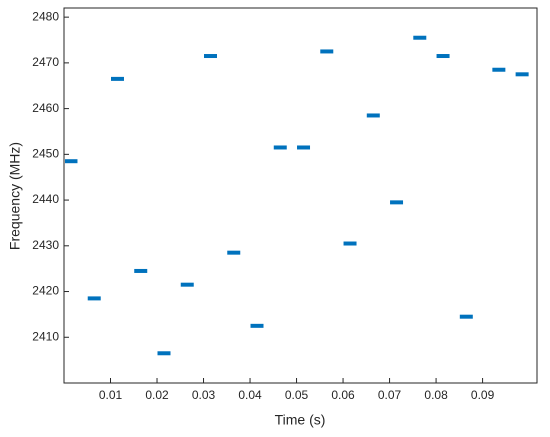  I want to click on x-tick-label: 0.08, so click(436, 395).